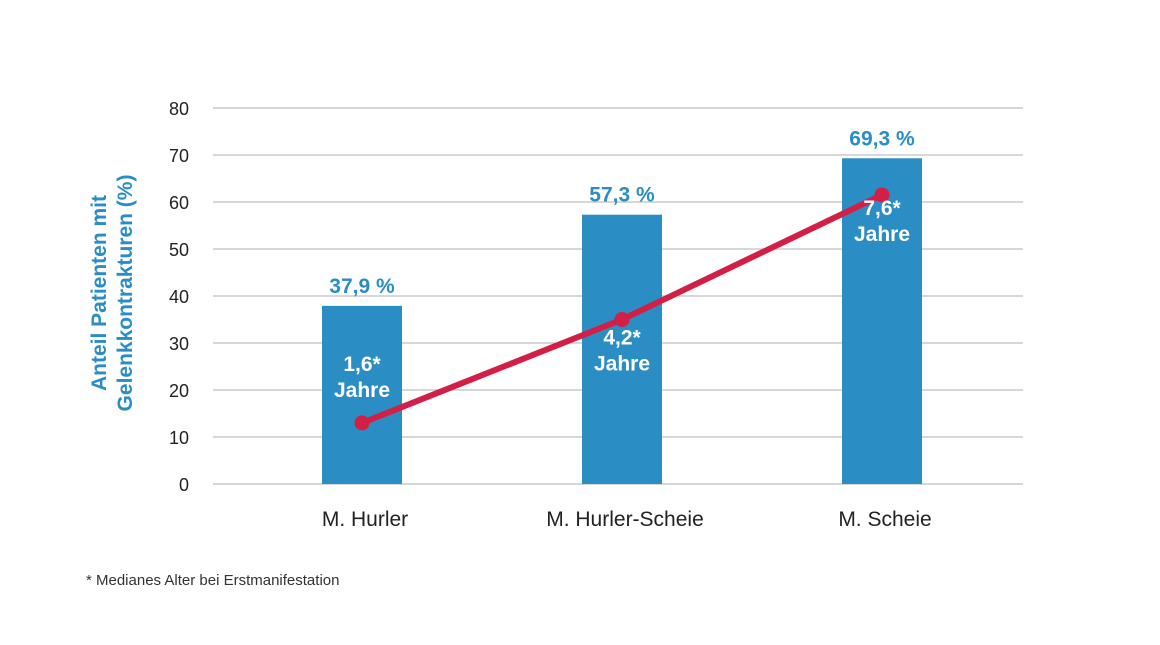 This screenshot has height=645, width=1160. What do you see at coordinates (884, 519) in the screenshot?
I see `x-tick-label: M. Scheie` at bounding box center [884, 519].